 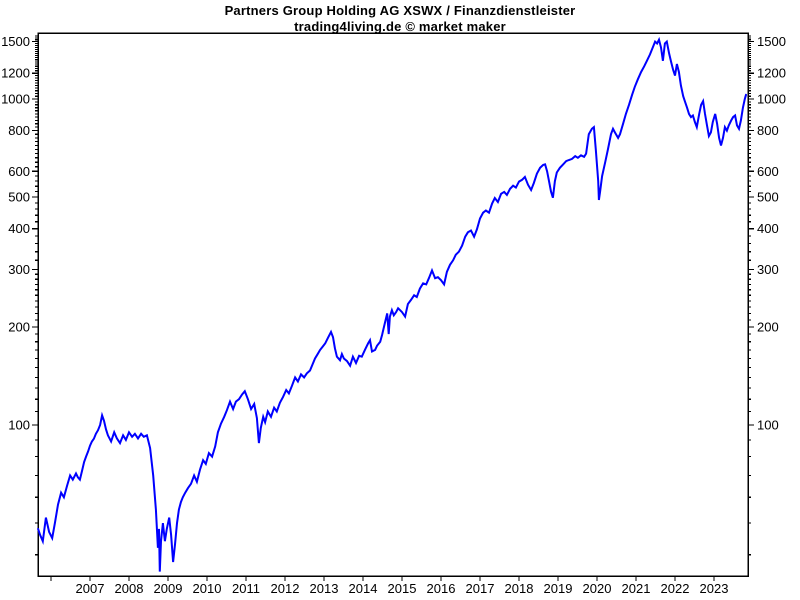 What do you see at coordinates (19, 197) in the screenshot?
I see `y-tick-label-left: 500` at bounding box center [19, 197].